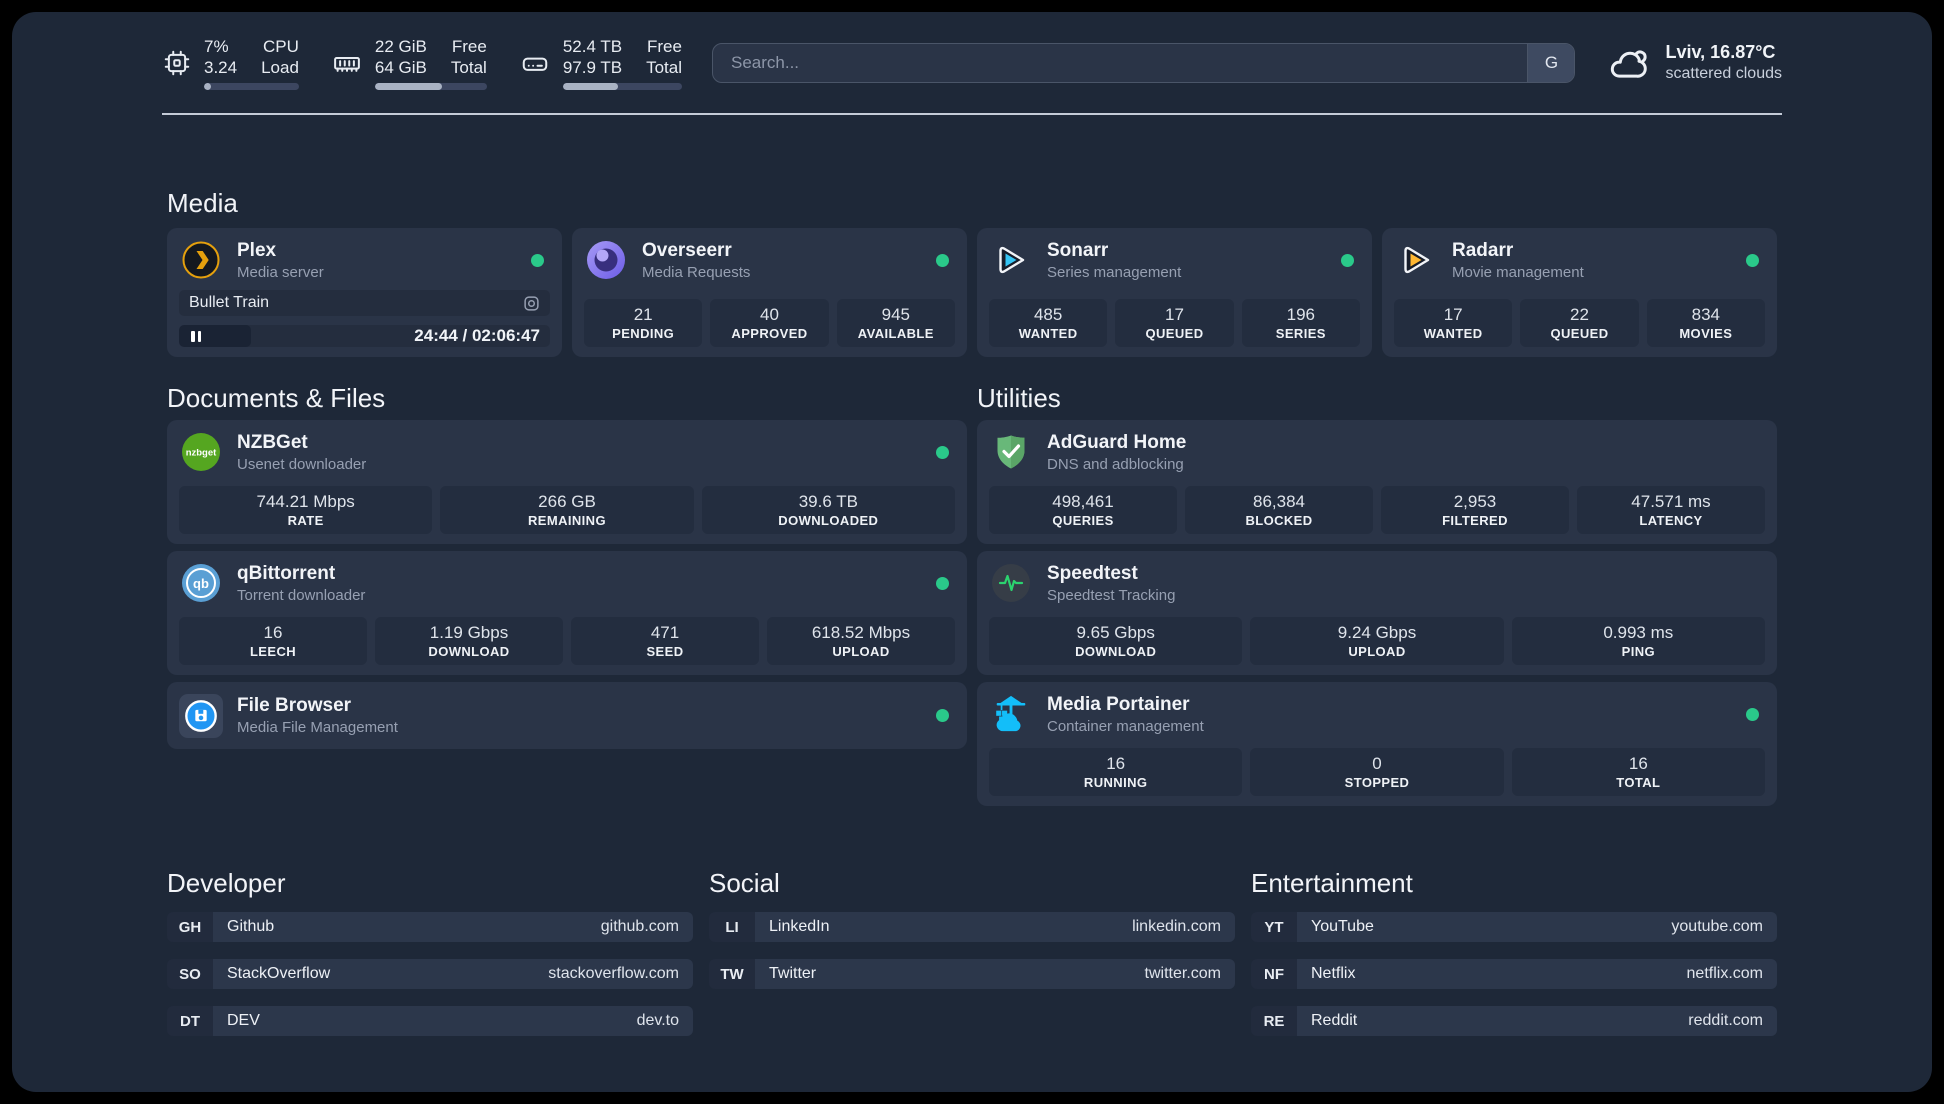  I want to click on cpu-icon, so click(177, 62).